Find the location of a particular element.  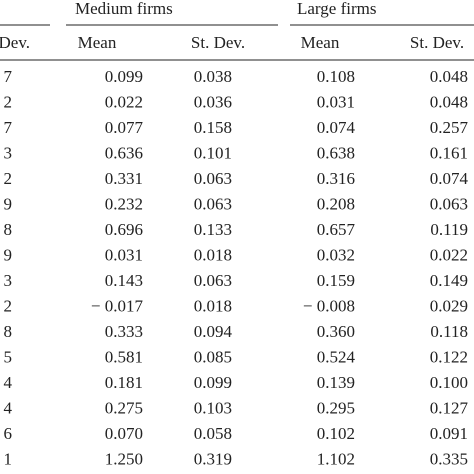

cell: 0.208 is located at coordinates (336, 203).